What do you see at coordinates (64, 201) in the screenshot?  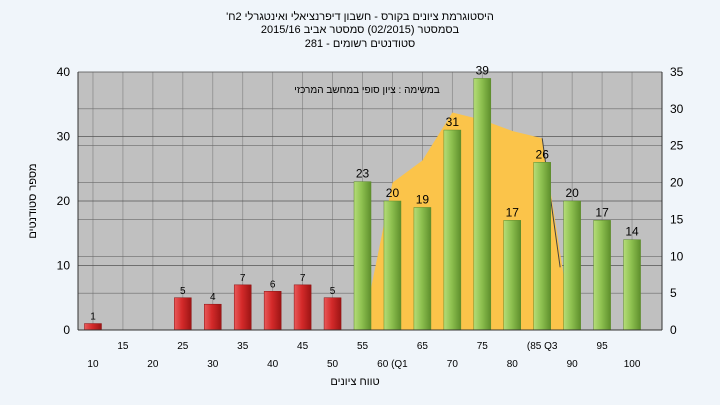 I see `y-tick-label: 20` at bounding box center [64, 201].